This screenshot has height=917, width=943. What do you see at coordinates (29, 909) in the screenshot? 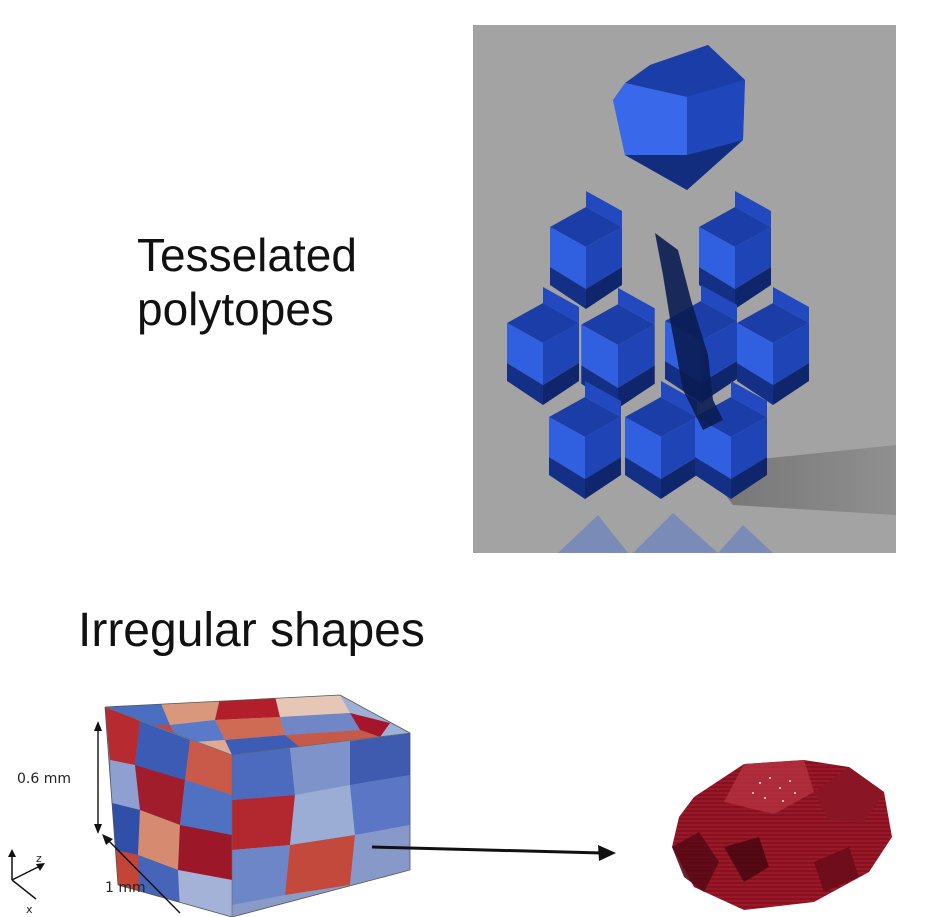
I see `axis-x-label: x` at bounding box center [29, 909].